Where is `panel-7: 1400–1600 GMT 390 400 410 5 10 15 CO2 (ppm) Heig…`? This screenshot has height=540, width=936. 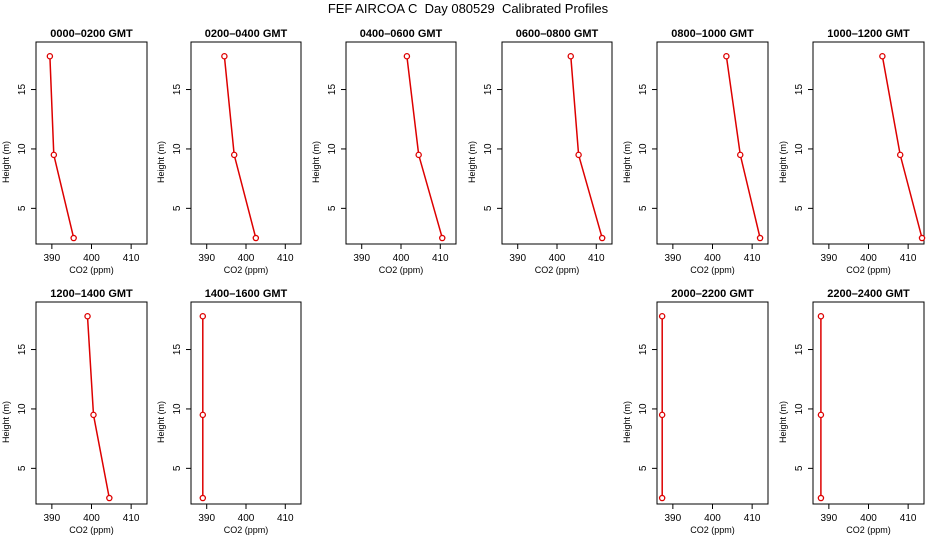
panel-7: 1400–1600 GMT 390 400 410 5 10 15 CO2 (ppm) Heig… is located at coordinates (229, 411).